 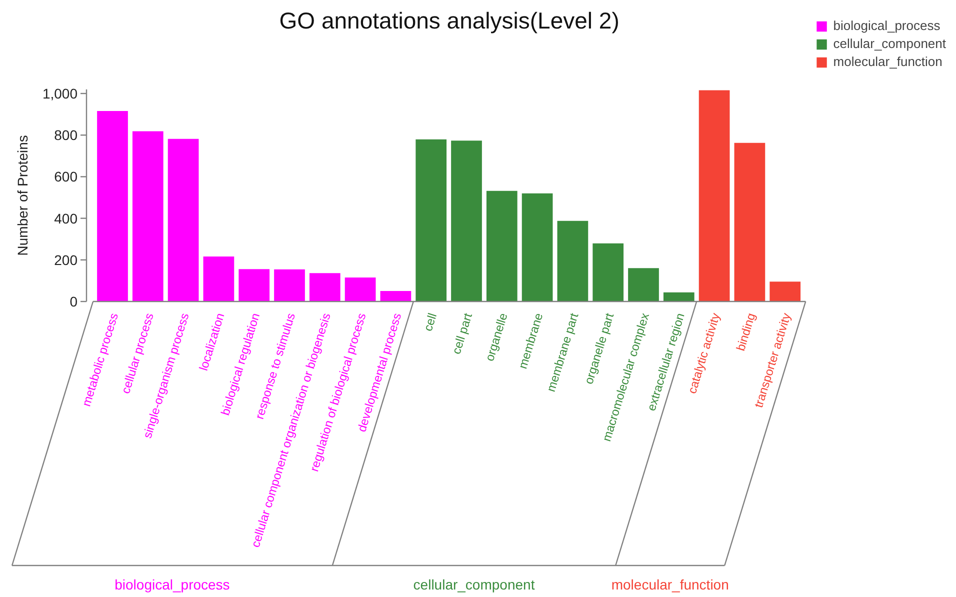 What do you see at coordinates (449, 21) in the screenshot?
I see `chart-title: GO annotations analysis(Level 2)` at bounding box center [449, 21].